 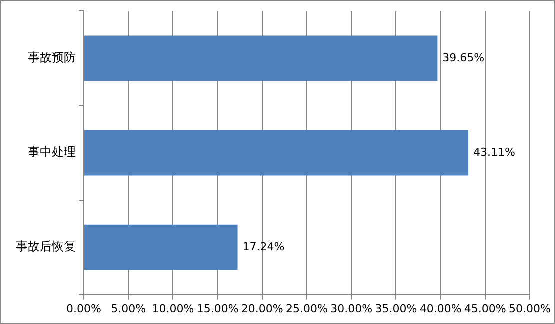 What do you see at coordinates (351, 309) in the screenshot?
I see `x-tick-label: 30.00%` at bounding box center [351, 309].